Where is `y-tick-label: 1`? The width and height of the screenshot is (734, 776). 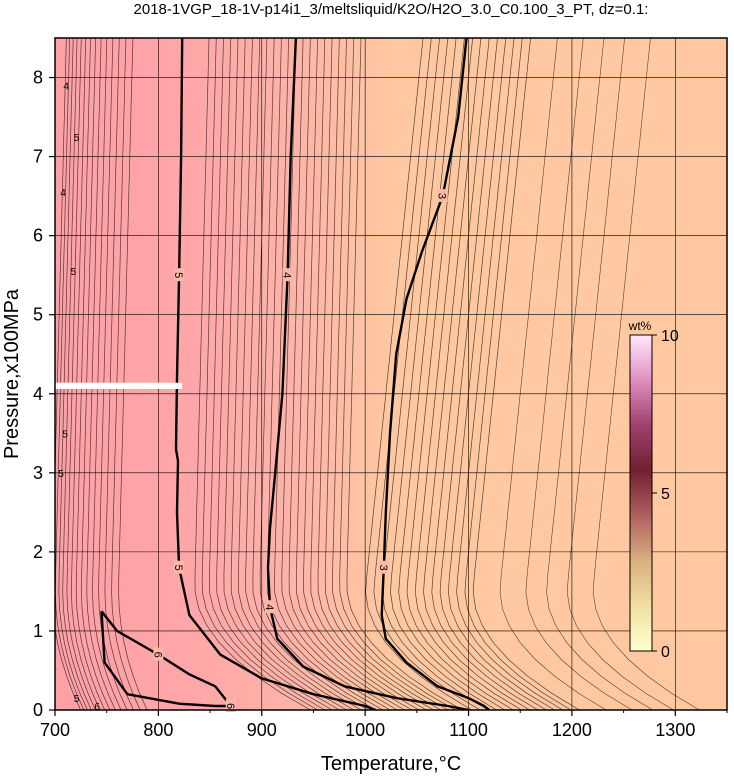
y-tick-label: 1 is located at coordinates (38, 631).